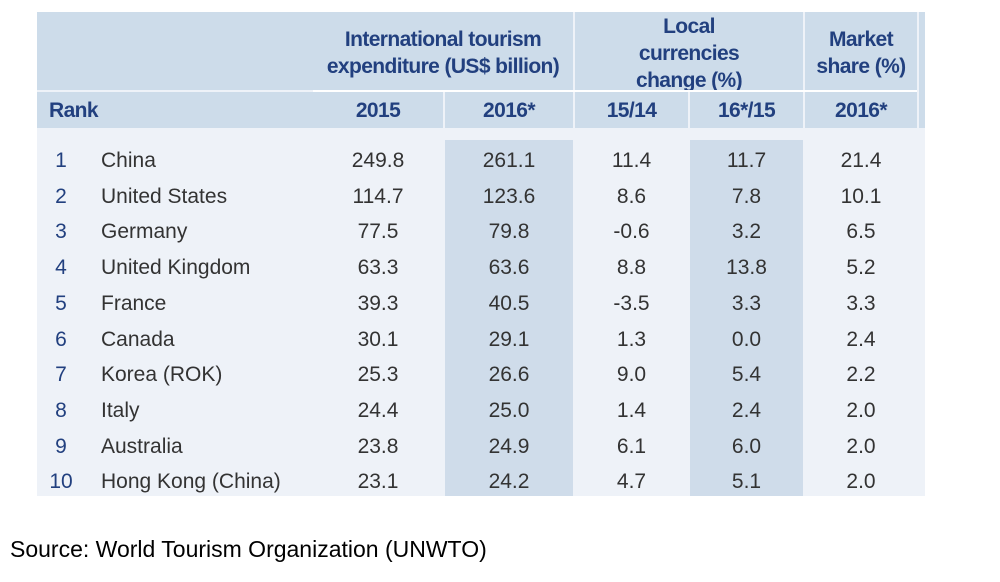 Image resolution: width=1000 pixels, height=582 pixels. What do you see at coordinates (861, 232) in the screenshot?
I see `value-market-share: 6.5` at bounding box center [861, 232].